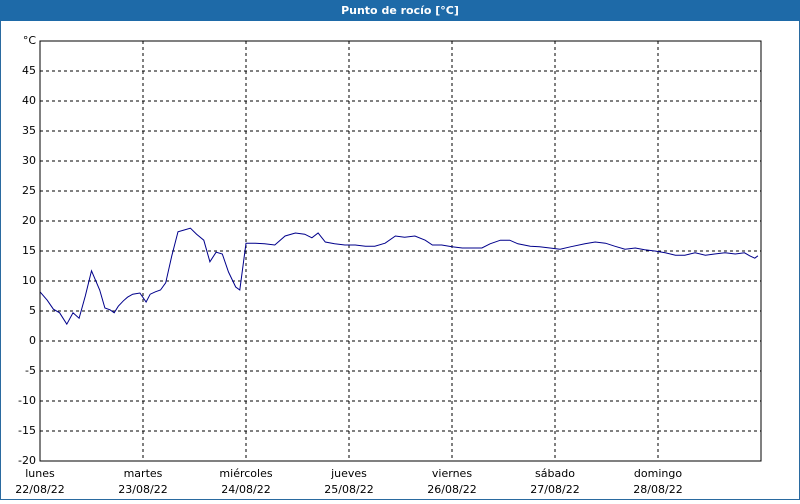 The height and width of the screenshot is (504, 800). I want to click on x-tick-date: 25/08/22, so click(348, 489).